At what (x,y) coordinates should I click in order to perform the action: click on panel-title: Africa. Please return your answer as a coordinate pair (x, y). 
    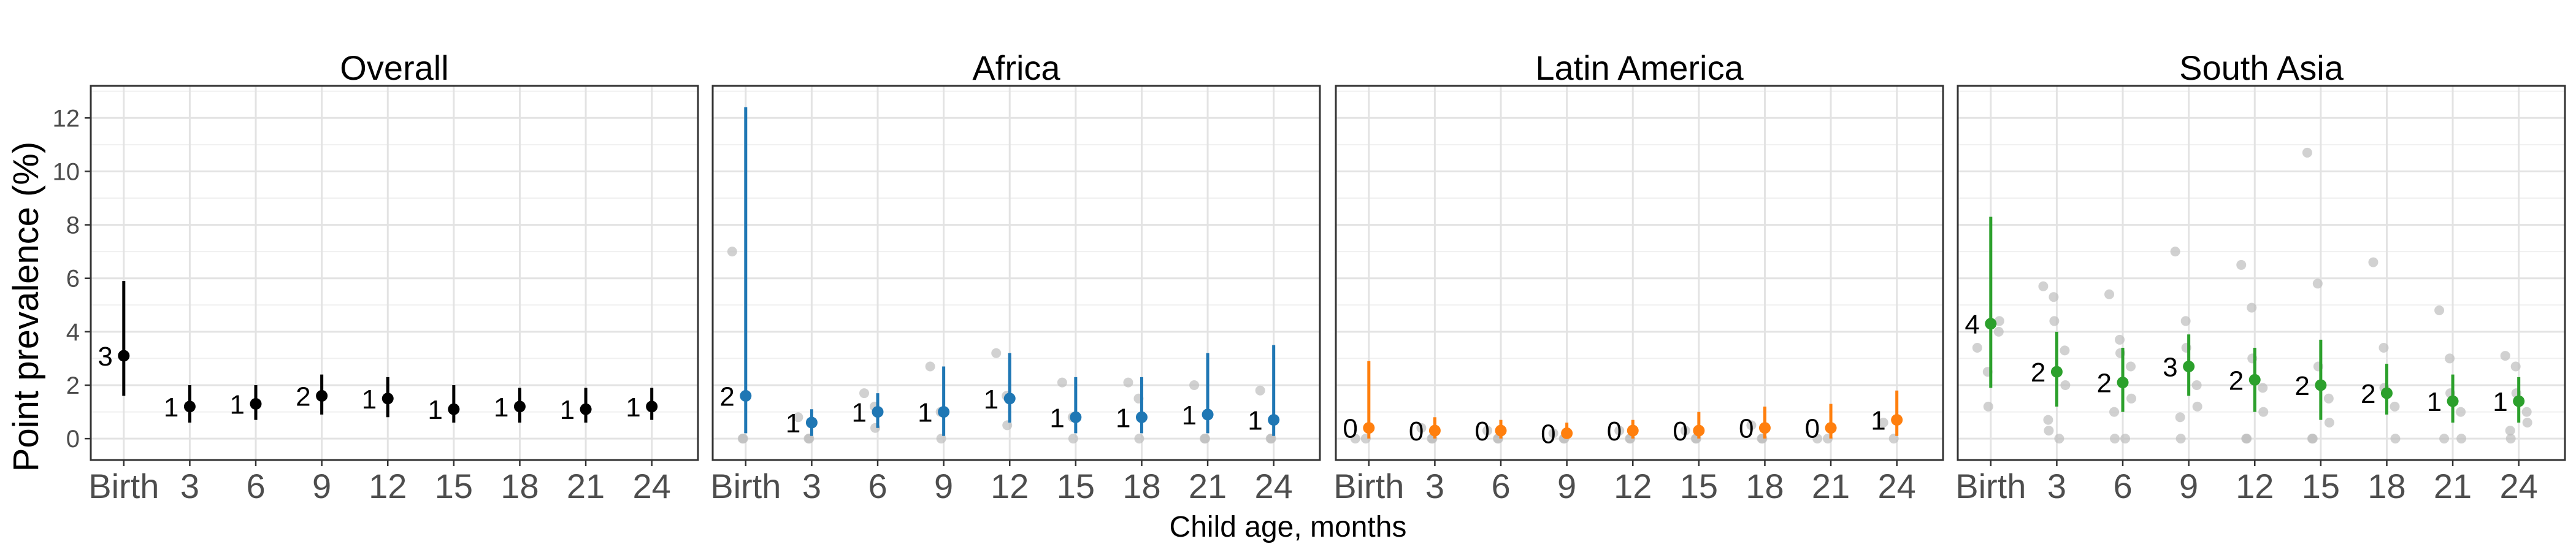
    Looking at the image, I should click on (1016, 67).